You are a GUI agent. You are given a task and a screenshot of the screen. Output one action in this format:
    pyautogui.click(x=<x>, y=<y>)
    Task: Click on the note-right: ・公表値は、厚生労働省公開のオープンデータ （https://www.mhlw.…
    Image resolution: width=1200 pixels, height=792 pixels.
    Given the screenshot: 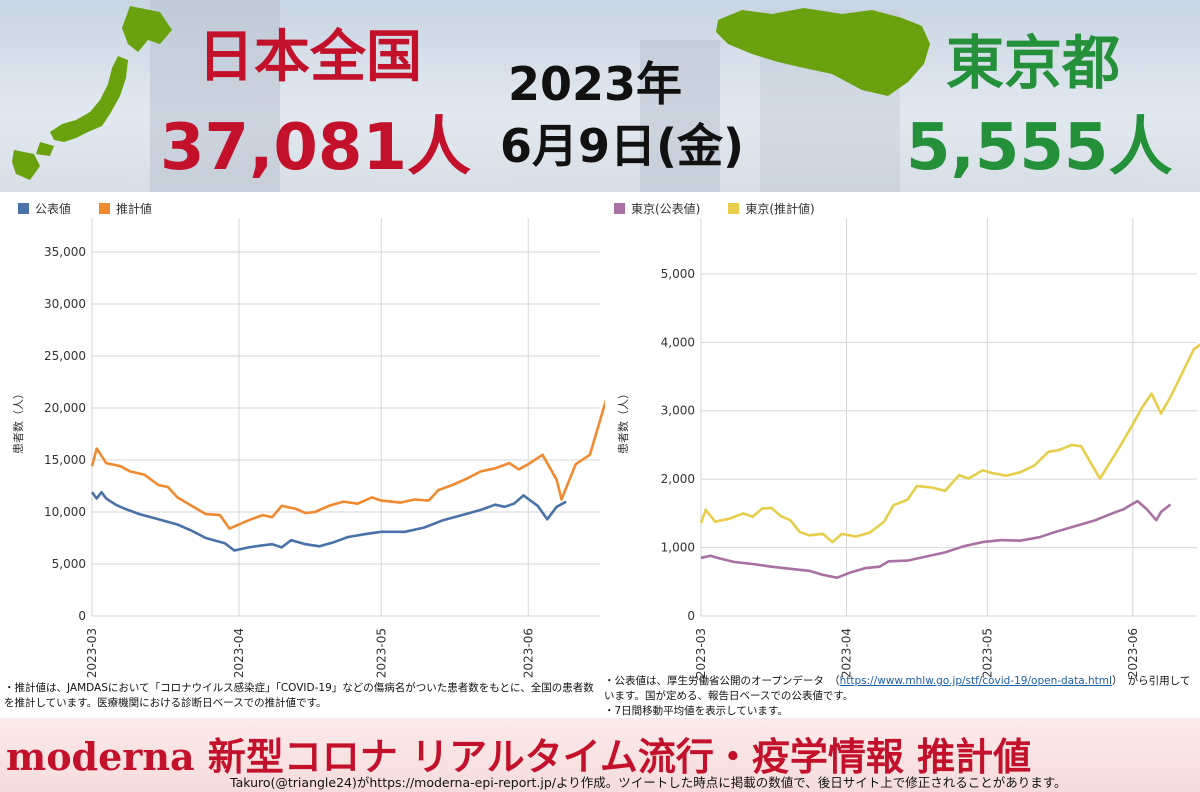 What is the action you would take?
    pyautogui.click(x=901, y=696)
    